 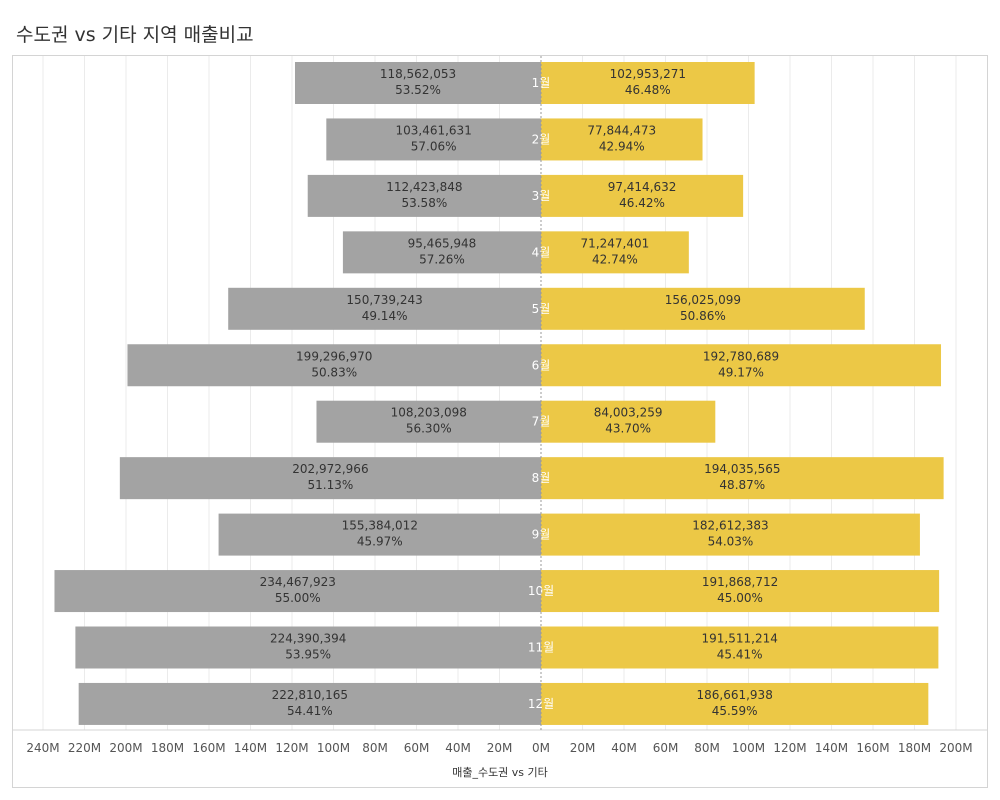 What do you see at coordinates (442, 259) in the screenshot?
I see `data-label-percent-left: 57.26%` at bounding box center [442, 259].